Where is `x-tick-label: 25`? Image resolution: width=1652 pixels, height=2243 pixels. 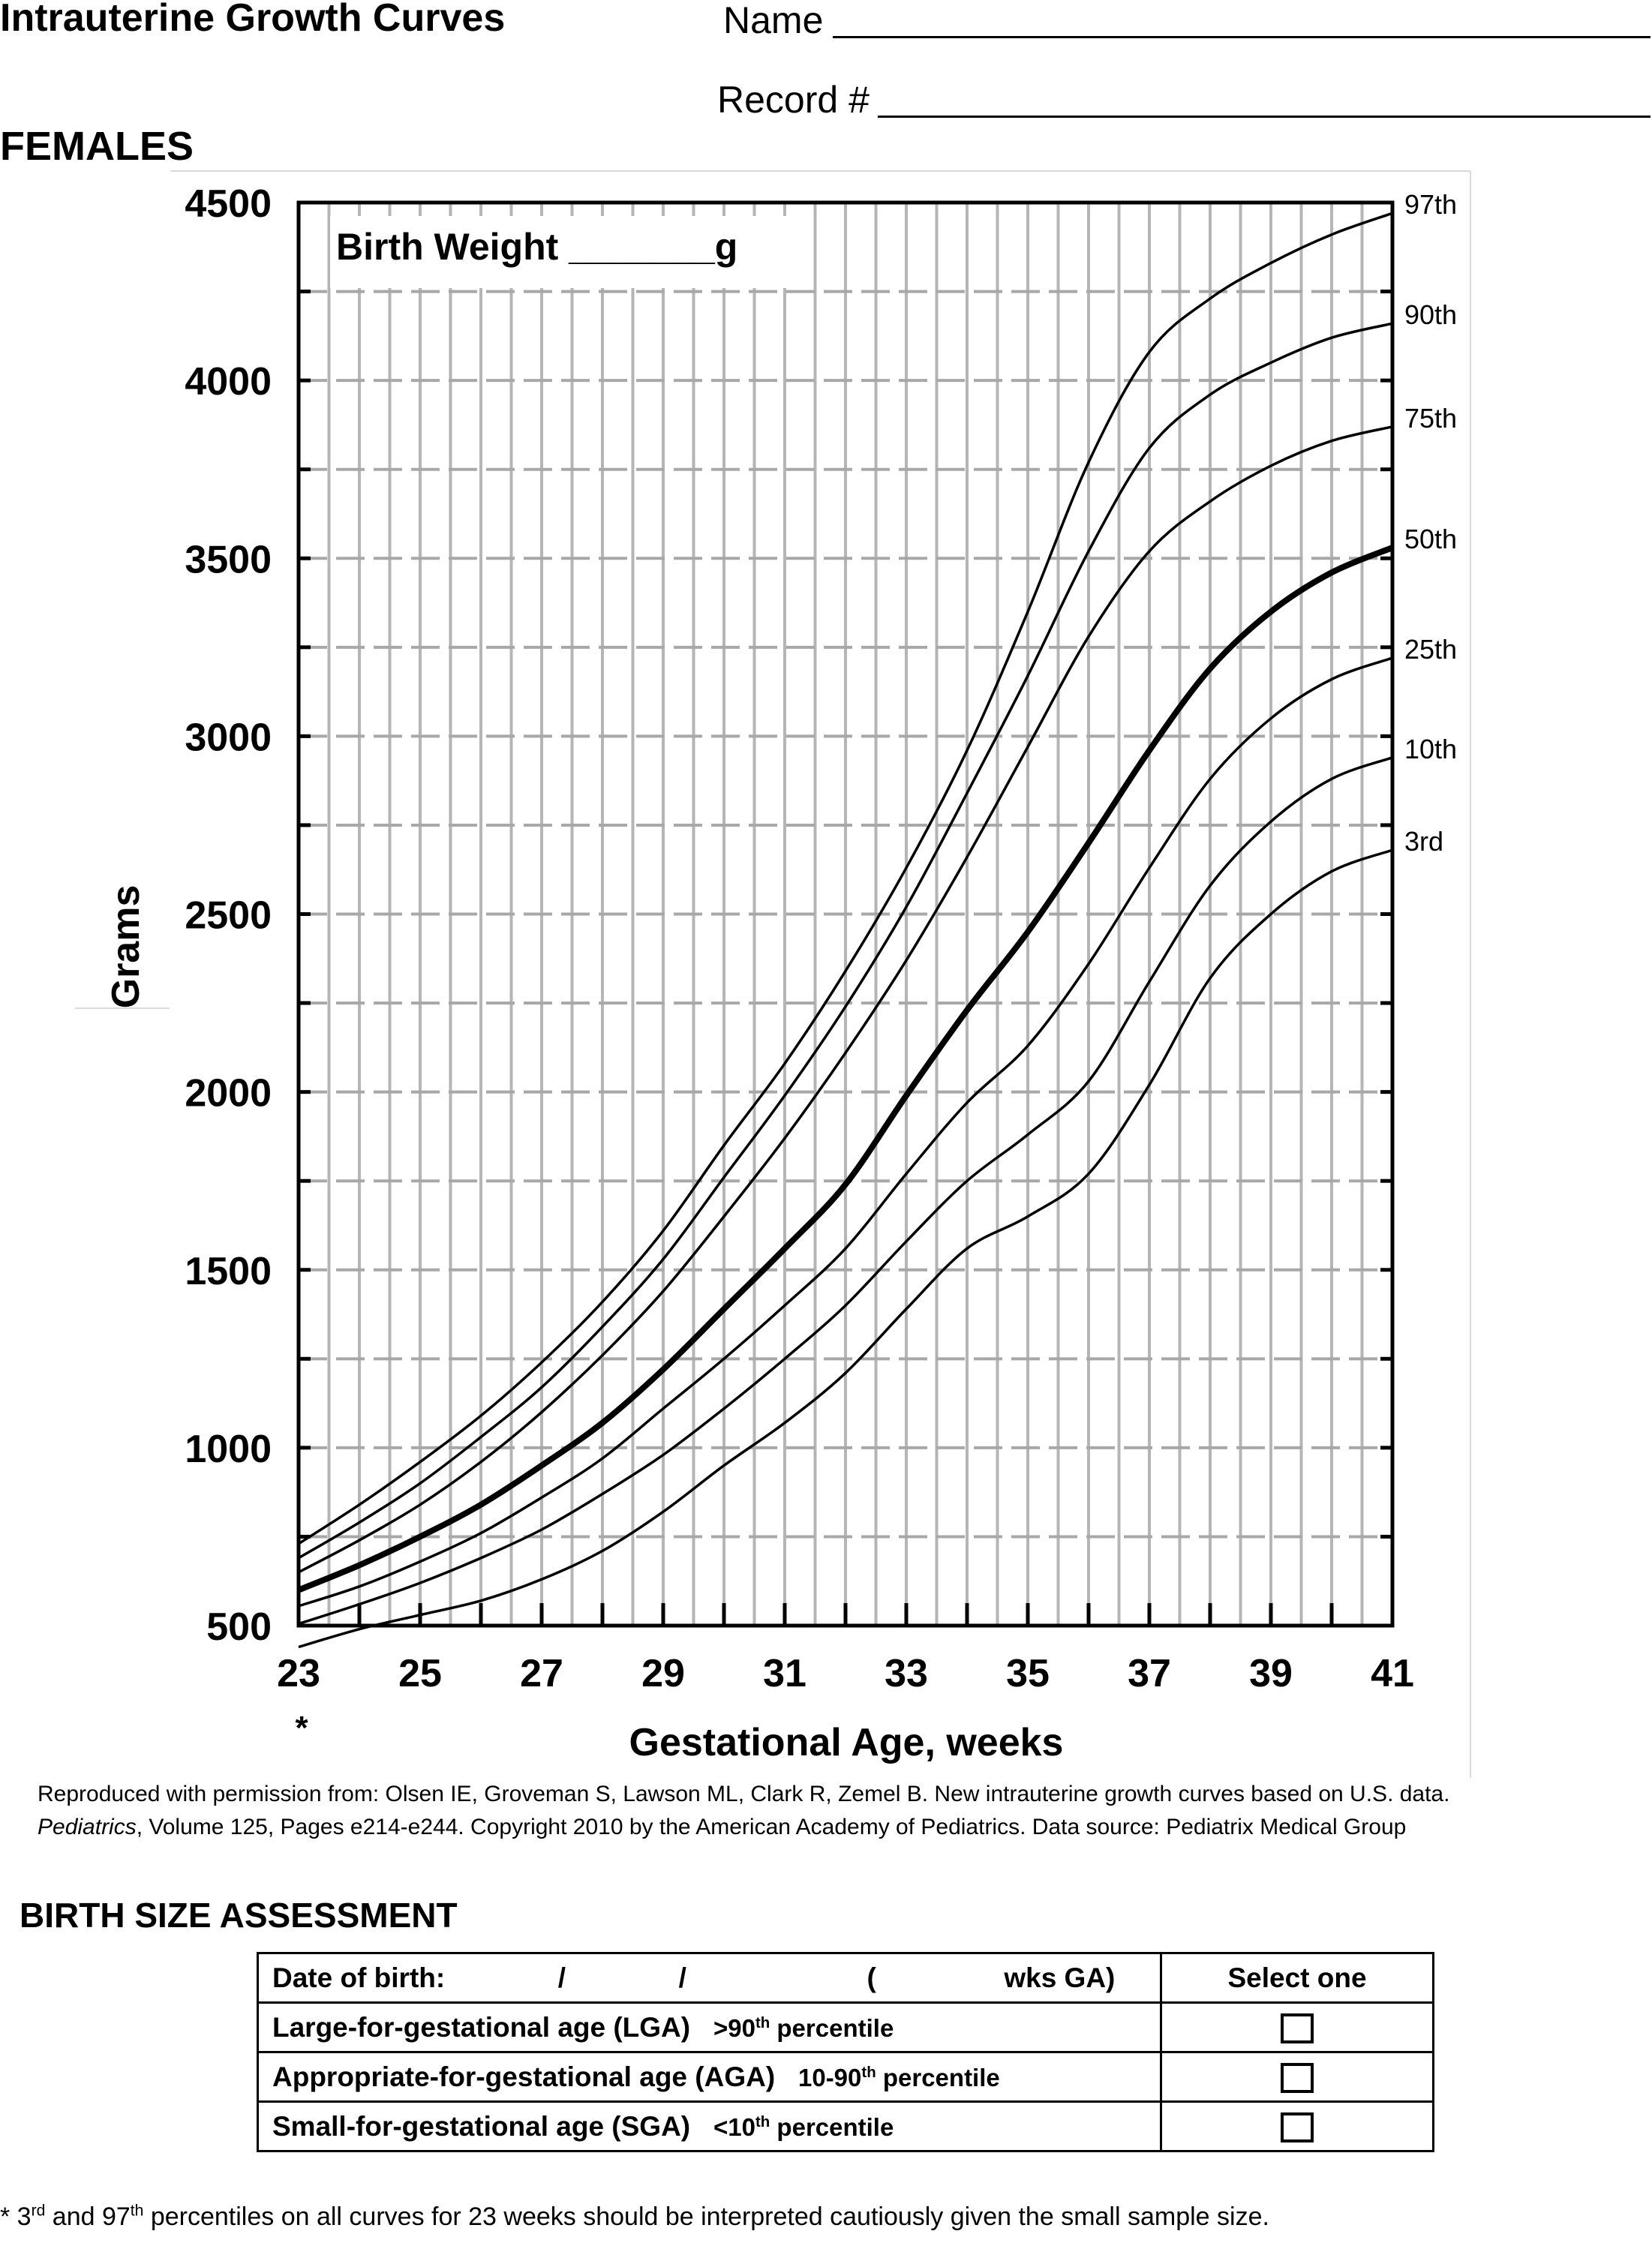 x-tick-label: 25 is located at coordinates (420, 1673).